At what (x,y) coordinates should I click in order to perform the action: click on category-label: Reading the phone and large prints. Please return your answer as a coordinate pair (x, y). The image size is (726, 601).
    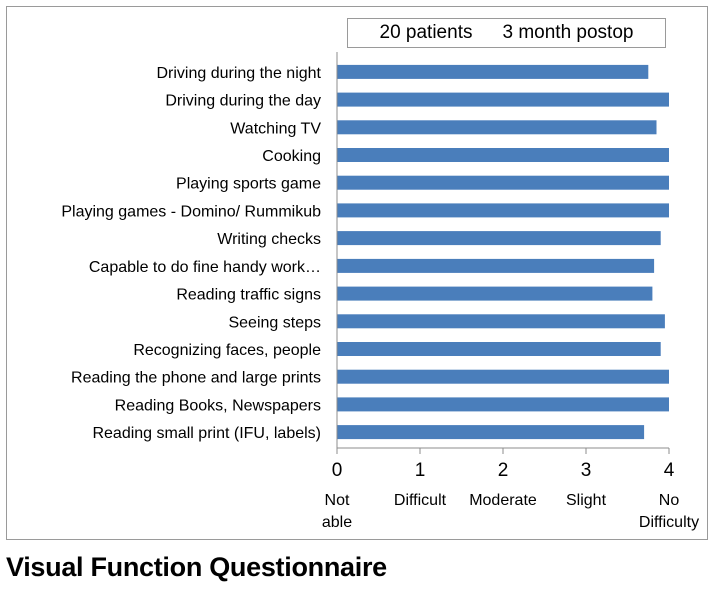
    Looking at the image, I should click on (196, 378).